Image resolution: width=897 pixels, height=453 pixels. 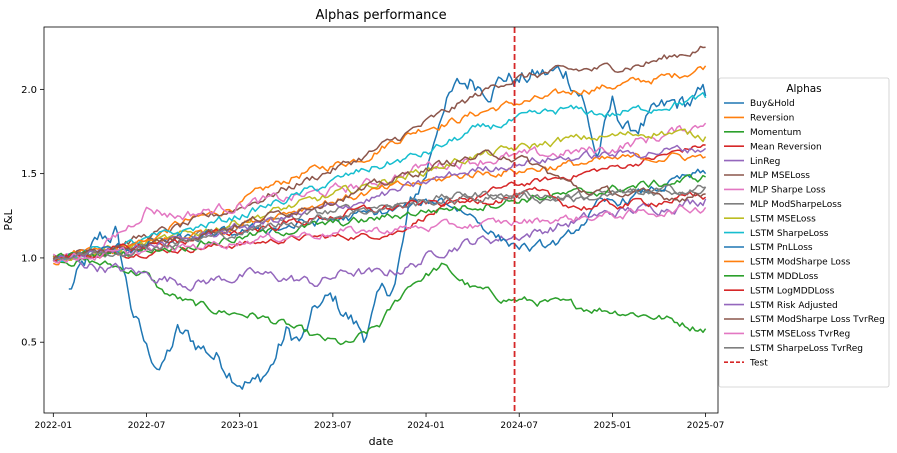 What do you see at coordinates (817, 320) in the screenshot?
I see `legend-label: LSTM ModSharpe Loss TvrReg` at bounding box center [817, 320].